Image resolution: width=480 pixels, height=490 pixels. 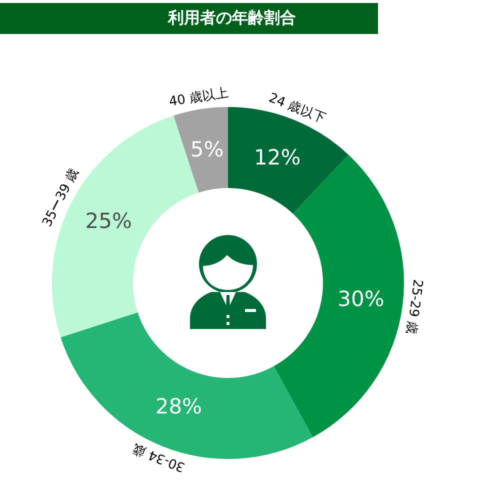 I want to click on slice-label: 35ー39 歳, so click(x=61, y=198).